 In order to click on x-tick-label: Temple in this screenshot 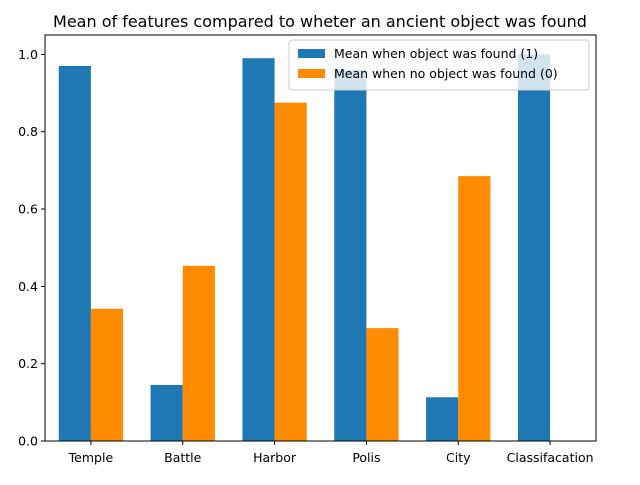, I will do `click(91, 457)`.